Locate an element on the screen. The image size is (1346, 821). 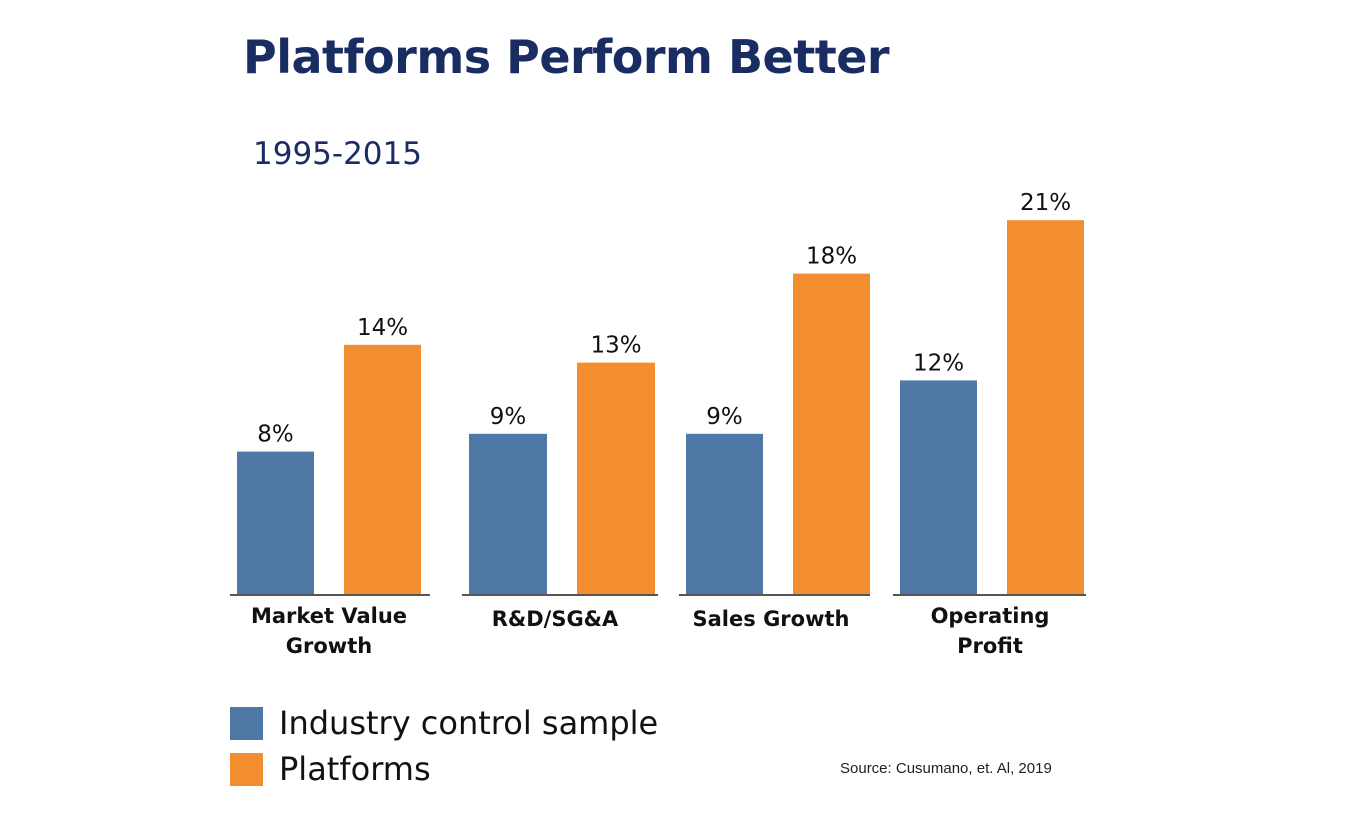
data-label-platforms-1: 13% is located at coordinates (615, 346).